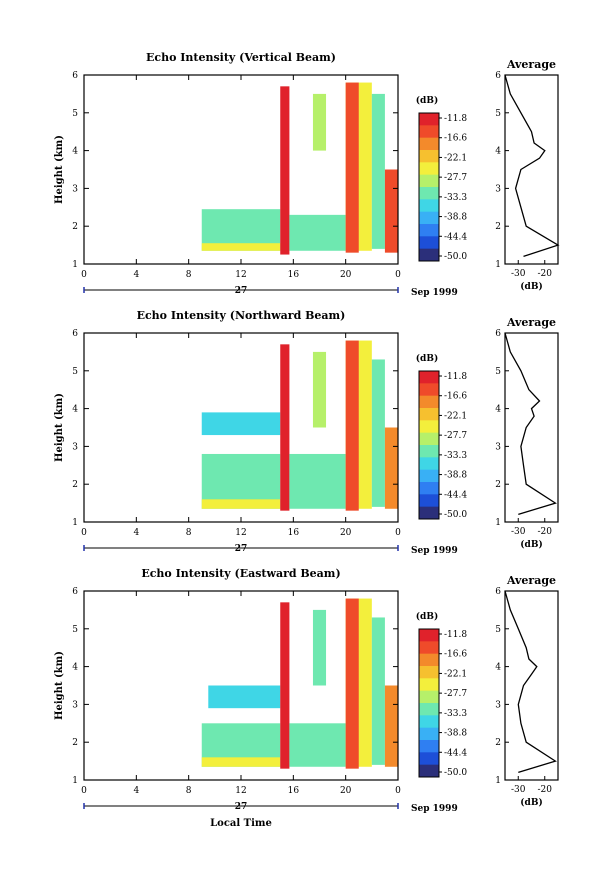  Describe the element at coordinates (455, 218) in the screenshot. I see `colorbar-tick-label: -38.8` at that location.